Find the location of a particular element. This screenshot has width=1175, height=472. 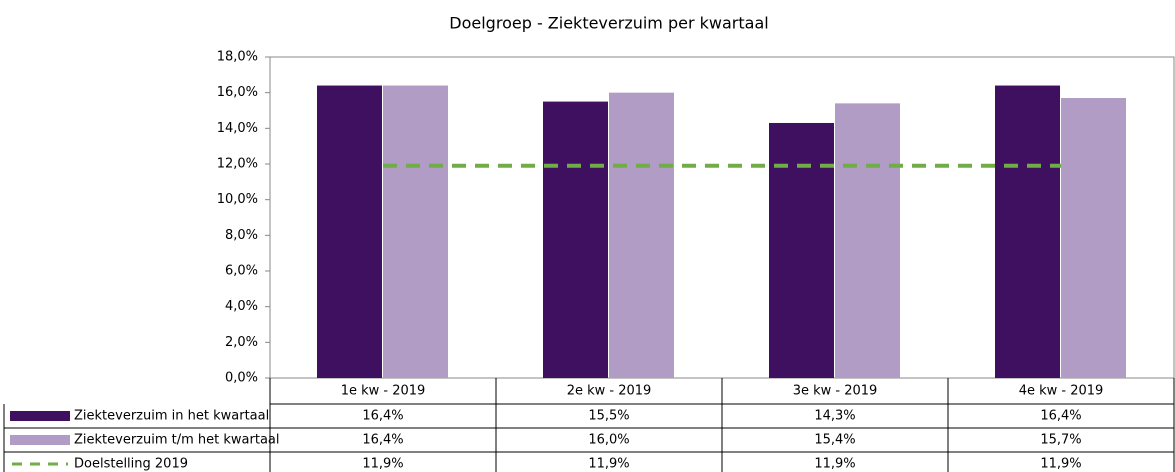

data-label: 16,0% is located at coordinates (608, 440).